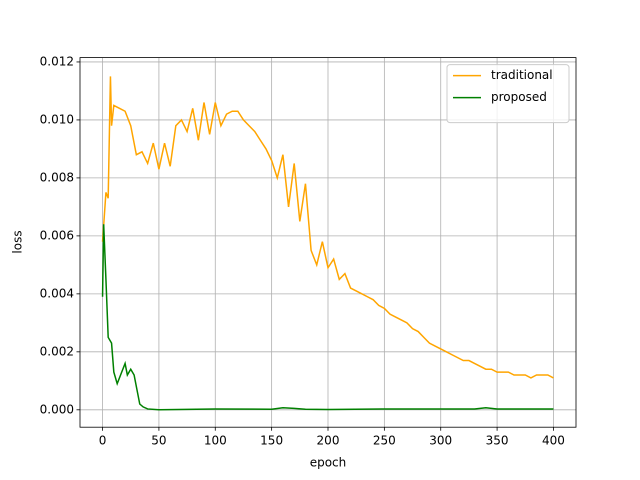 The width and height of the screenshot is (640, 480). Describe the element at coordinates (57, 235) in the screenshot. I see `y-tick-label: 0.006` at that location.